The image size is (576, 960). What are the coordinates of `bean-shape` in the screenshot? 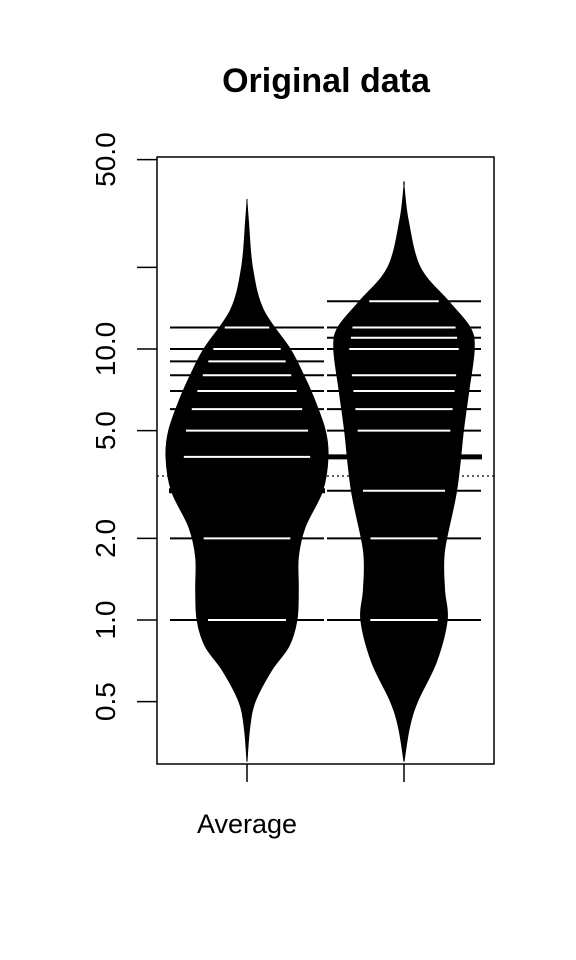 It's located at (404, 471).